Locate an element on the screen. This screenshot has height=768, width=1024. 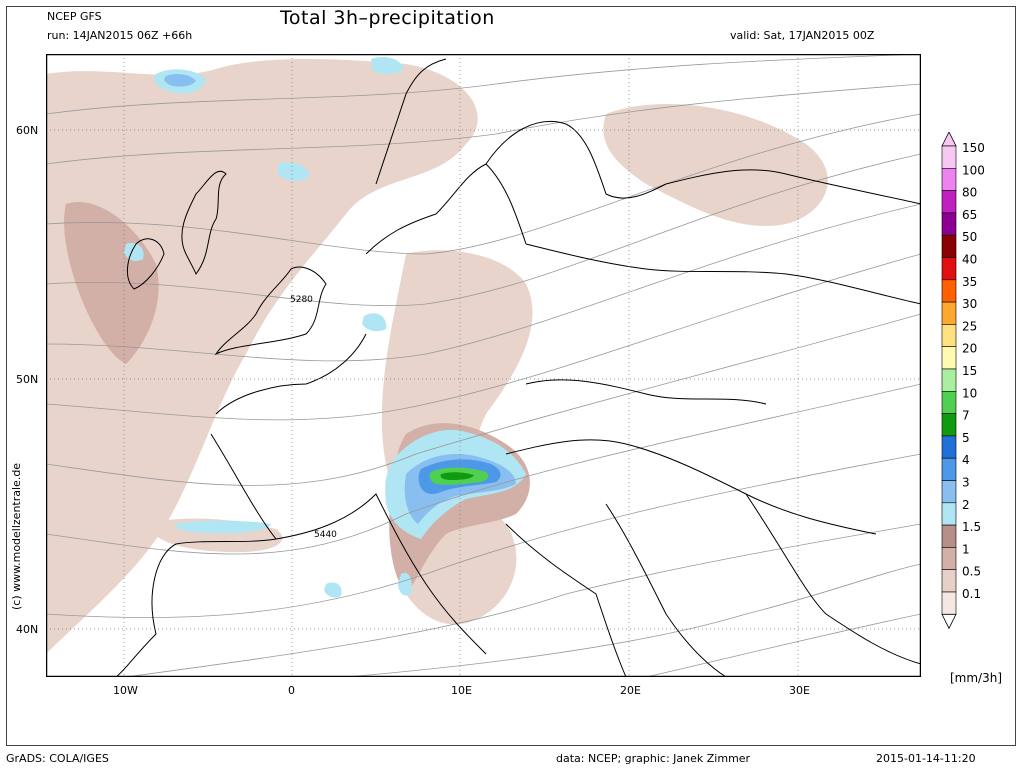
legend-arrow-bottom is located at coordinates (949, 621).